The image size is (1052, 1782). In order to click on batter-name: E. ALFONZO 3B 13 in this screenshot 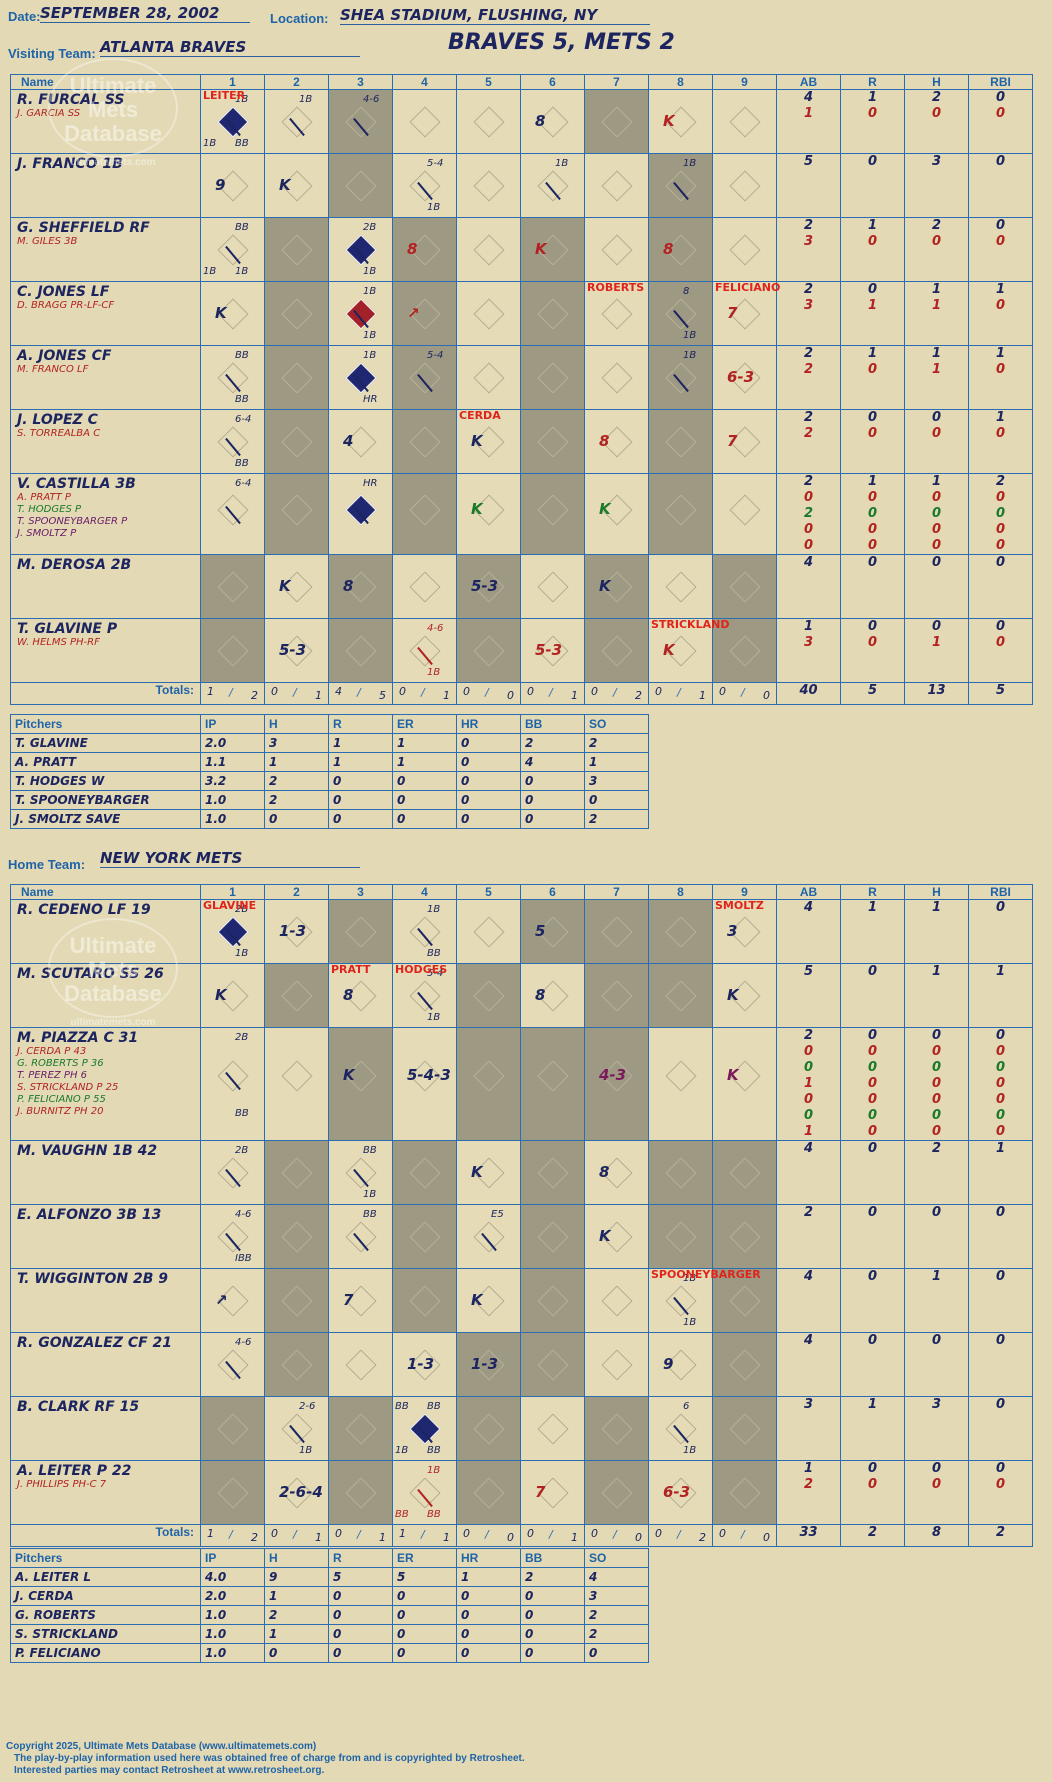, I will do `click(89, 1215)`.